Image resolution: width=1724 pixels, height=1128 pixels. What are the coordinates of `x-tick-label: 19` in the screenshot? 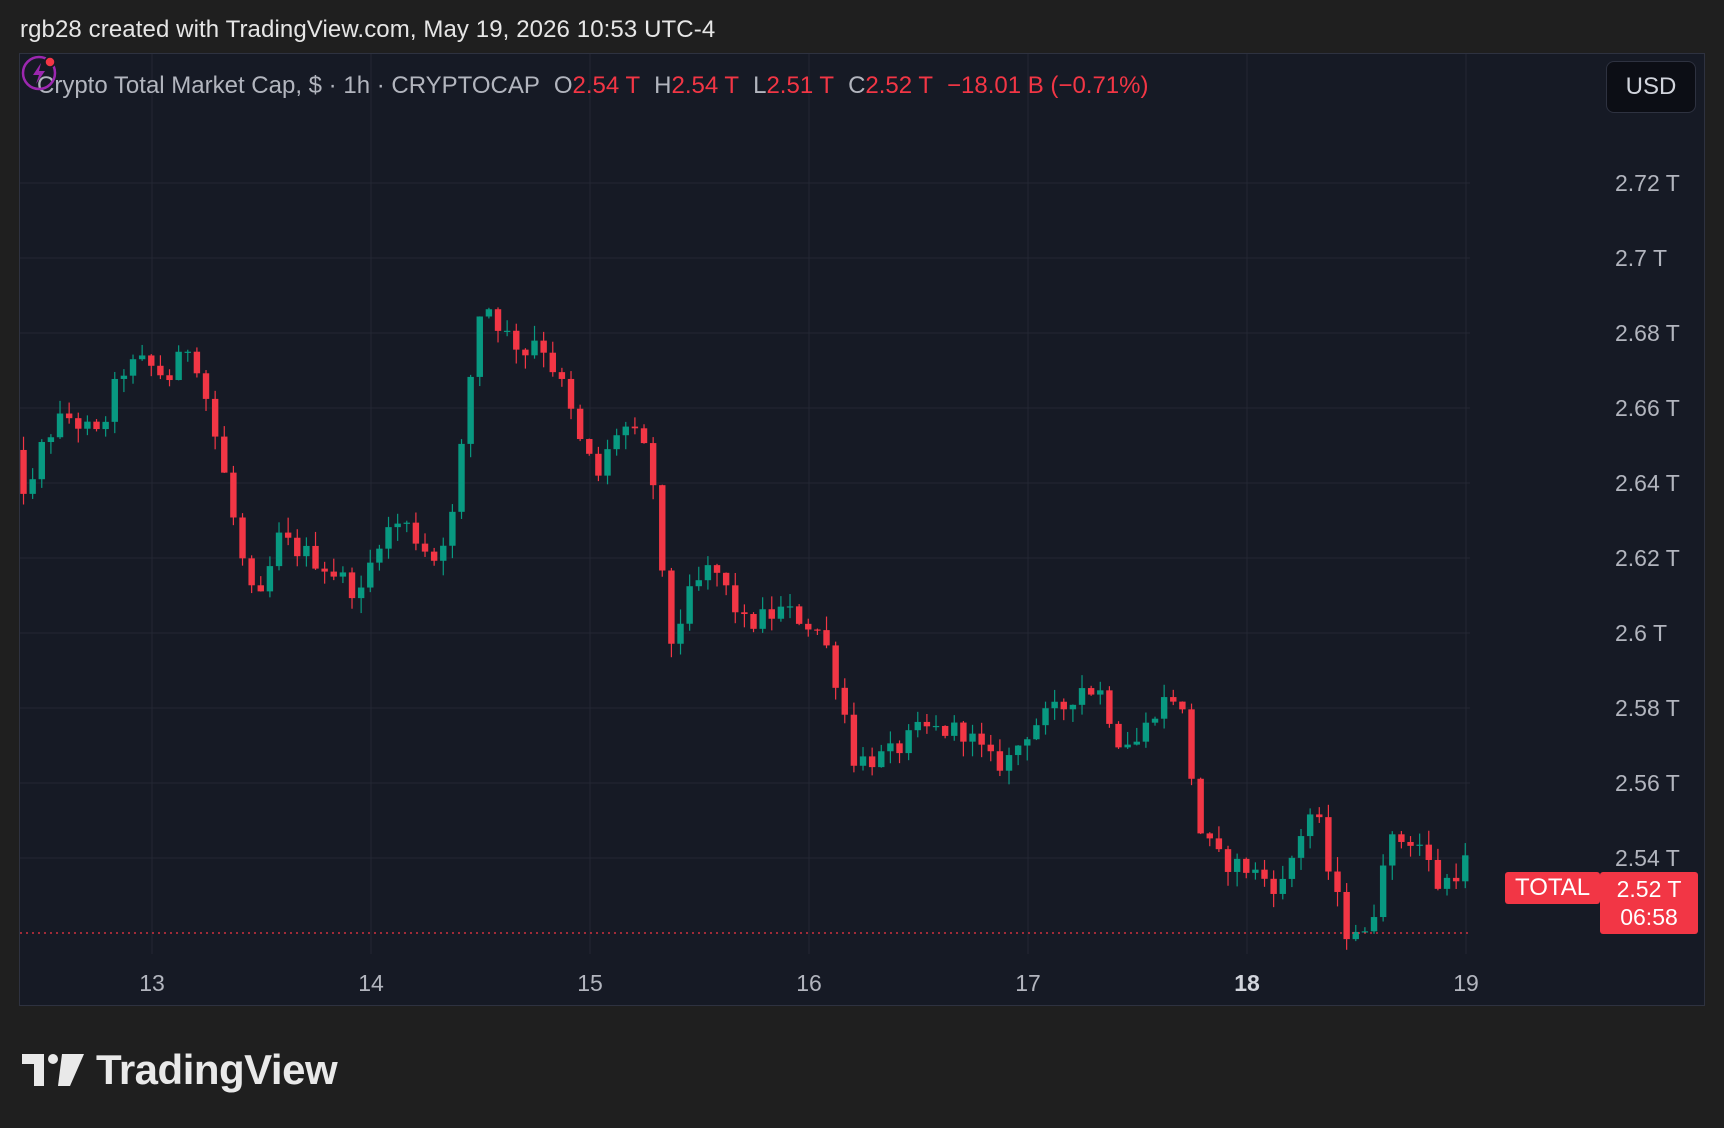 It's located at (1466, 983).